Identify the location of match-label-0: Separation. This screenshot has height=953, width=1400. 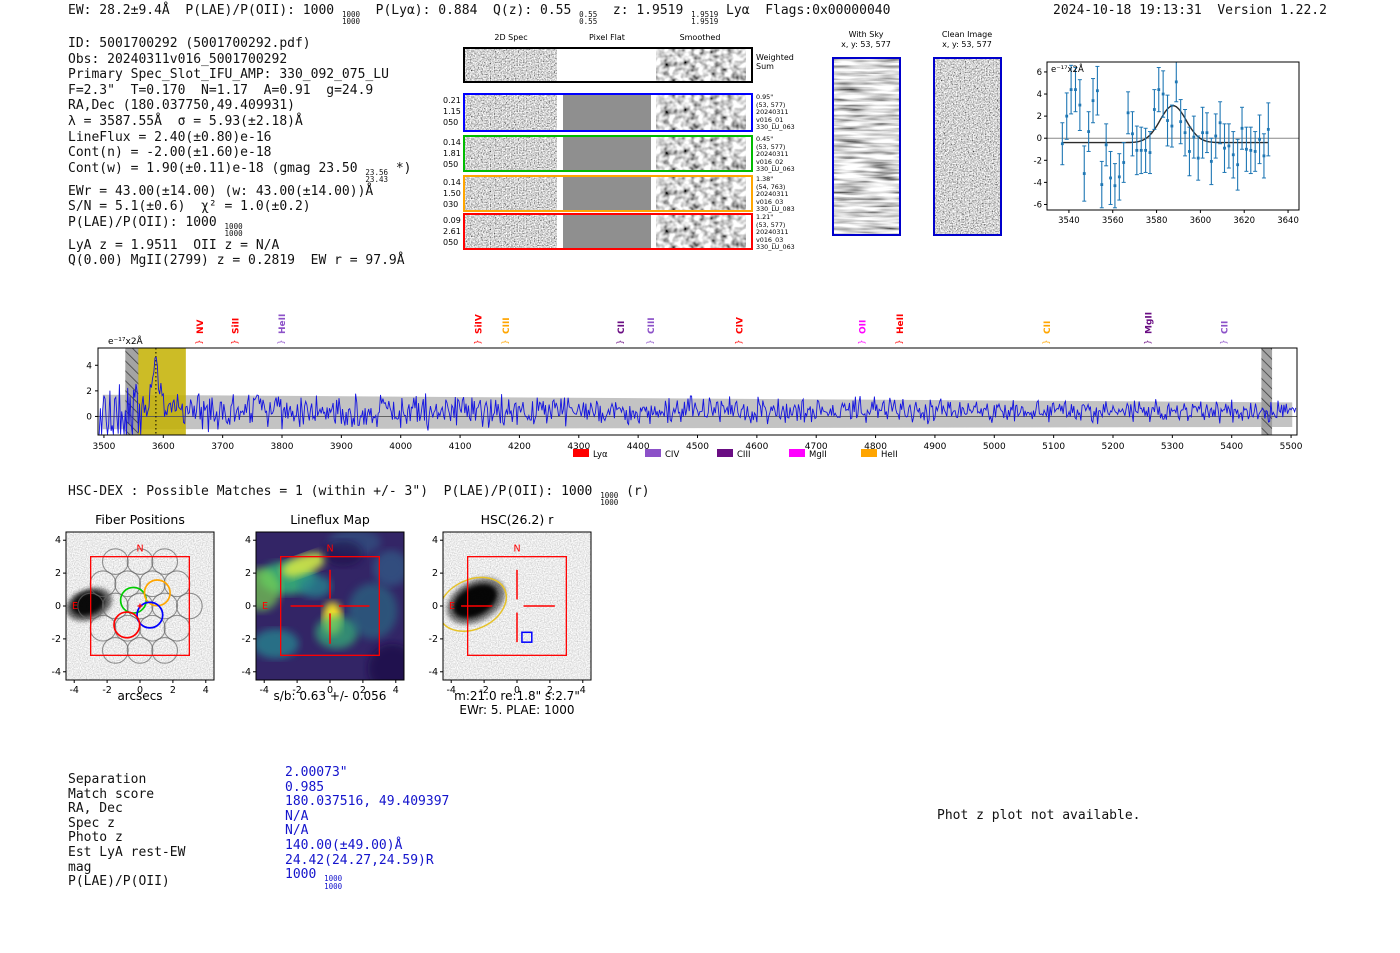
(107, 779).